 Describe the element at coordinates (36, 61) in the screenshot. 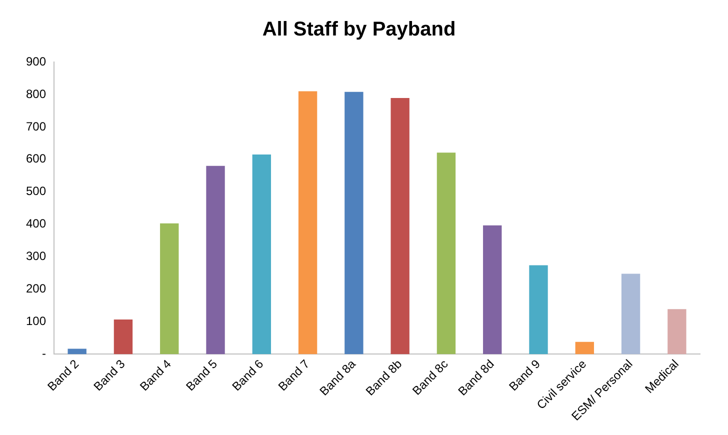

I see `y-tick-label: 900` at that location.